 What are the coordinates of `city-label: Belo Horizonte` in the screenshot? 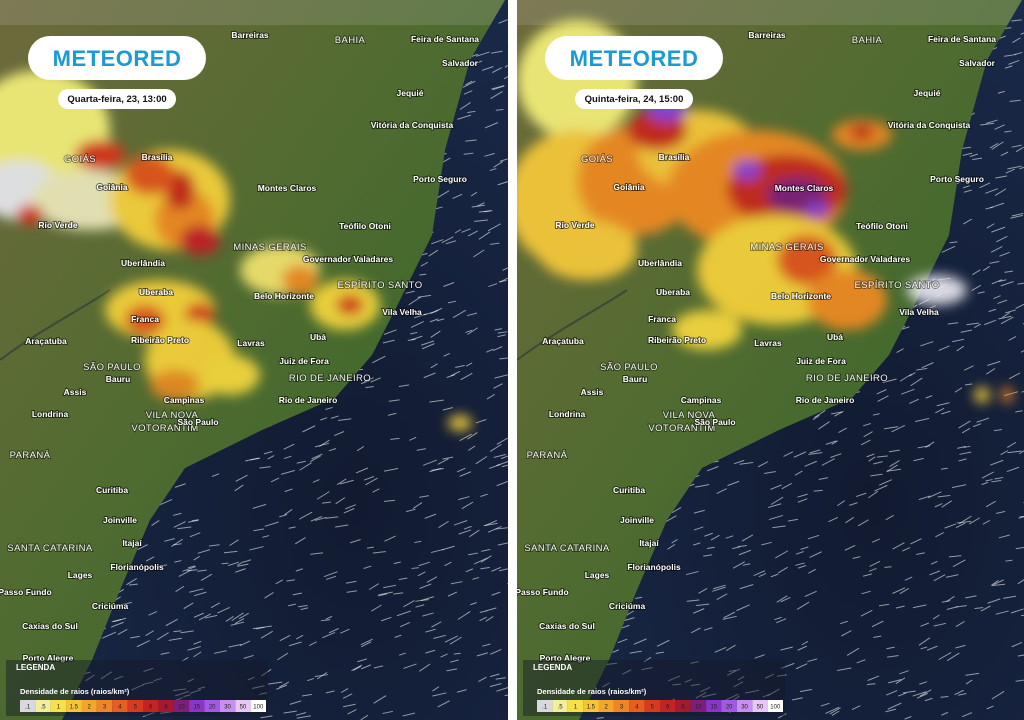 It's located at (801, 296).